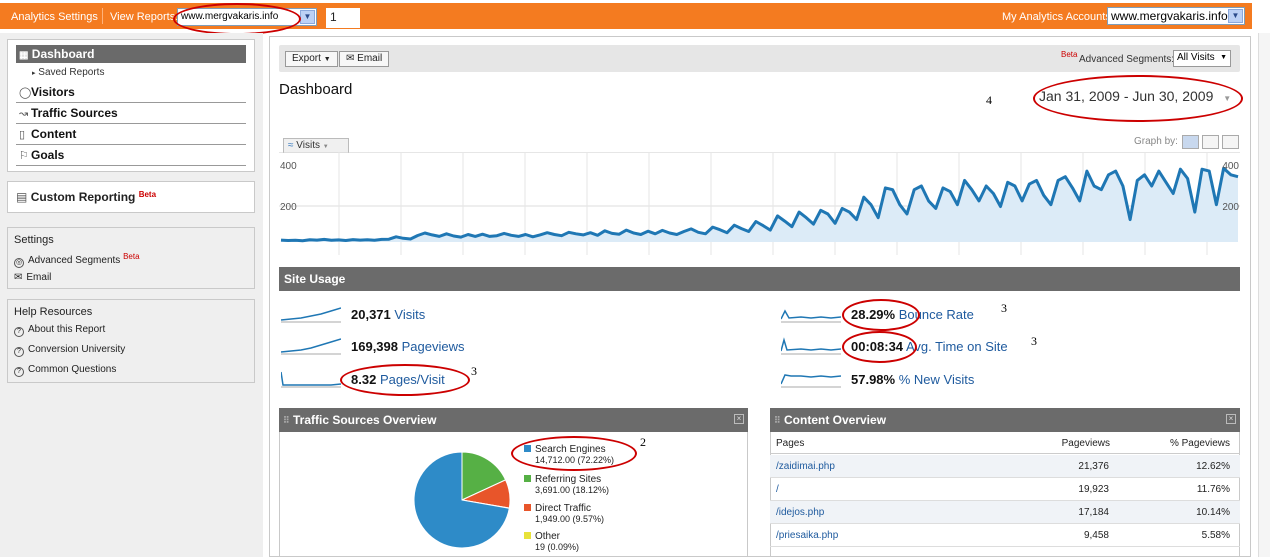 The height and width of the screenshot is (557, 1270). I want to click on sidebar-item-content: ▯ Content, so click(131, 134).